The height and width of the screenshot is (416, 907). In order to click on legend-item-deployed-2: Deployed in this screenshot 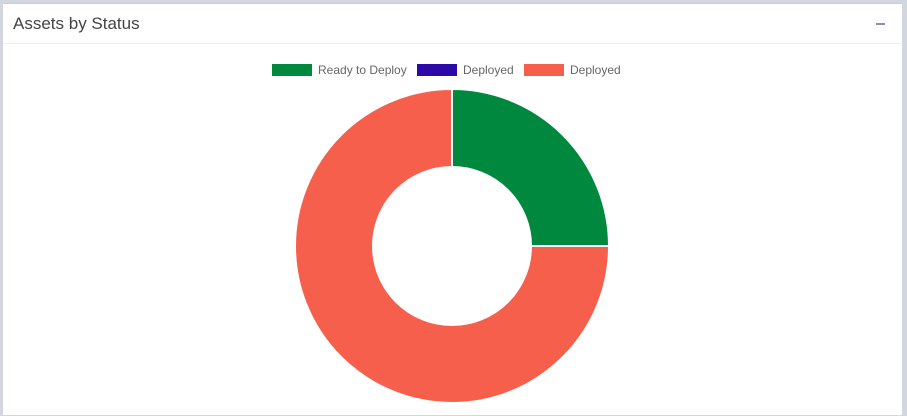, I will do `click(572, 70)`.